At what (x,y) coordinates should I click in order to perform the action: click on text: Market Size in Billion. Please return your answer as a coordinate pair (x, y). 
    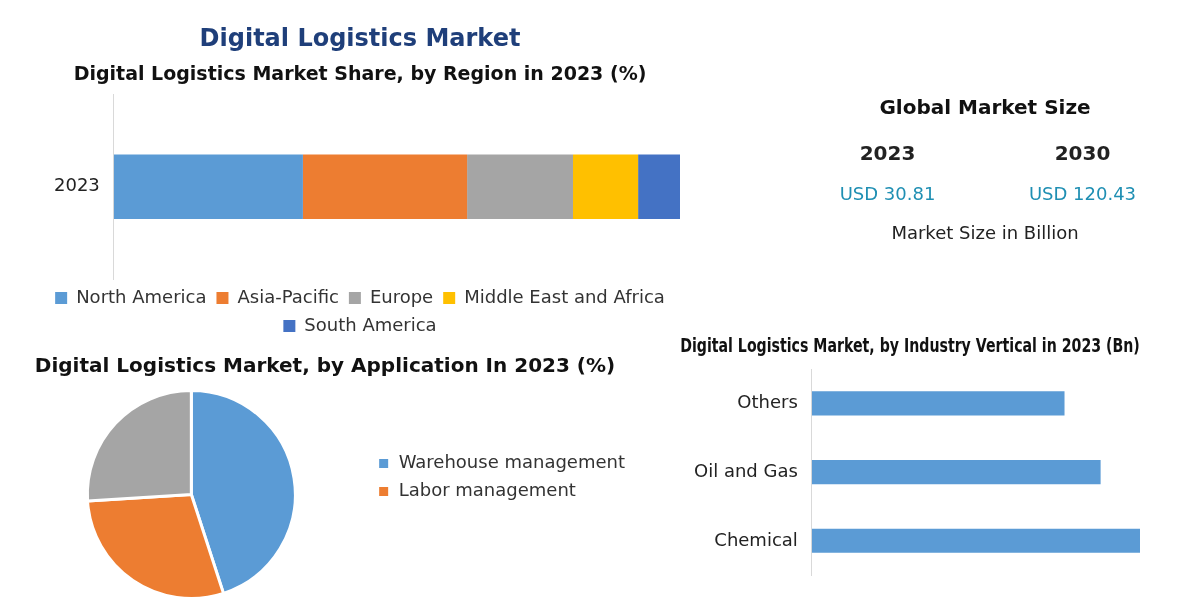
    Looking at the image, I should click on (985, 232).